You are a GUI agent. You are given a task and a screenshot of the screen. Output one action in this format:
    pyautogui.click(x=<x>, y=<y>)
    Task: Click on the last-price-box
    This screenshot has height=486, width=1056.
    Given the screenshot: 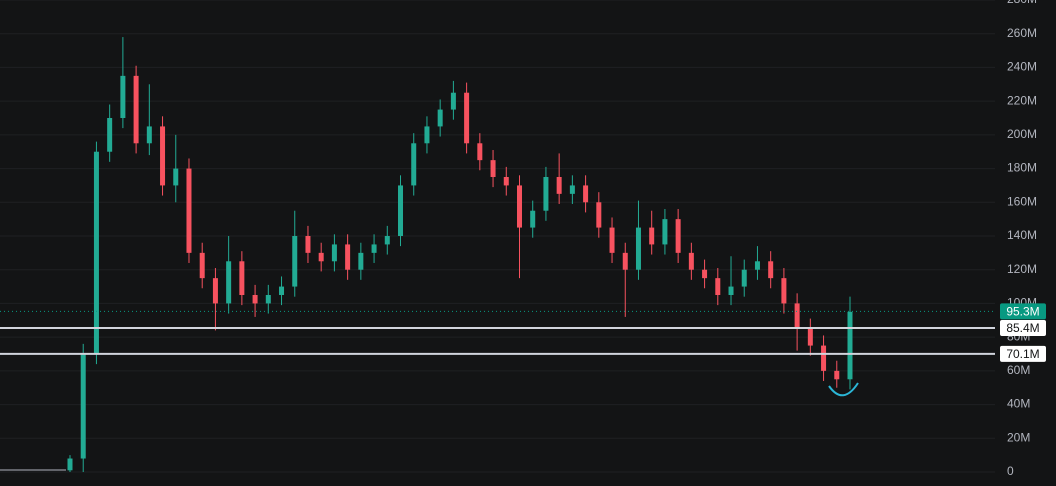 What is the action you would take?
    pyautogui.click(x=1023, y=311)
    